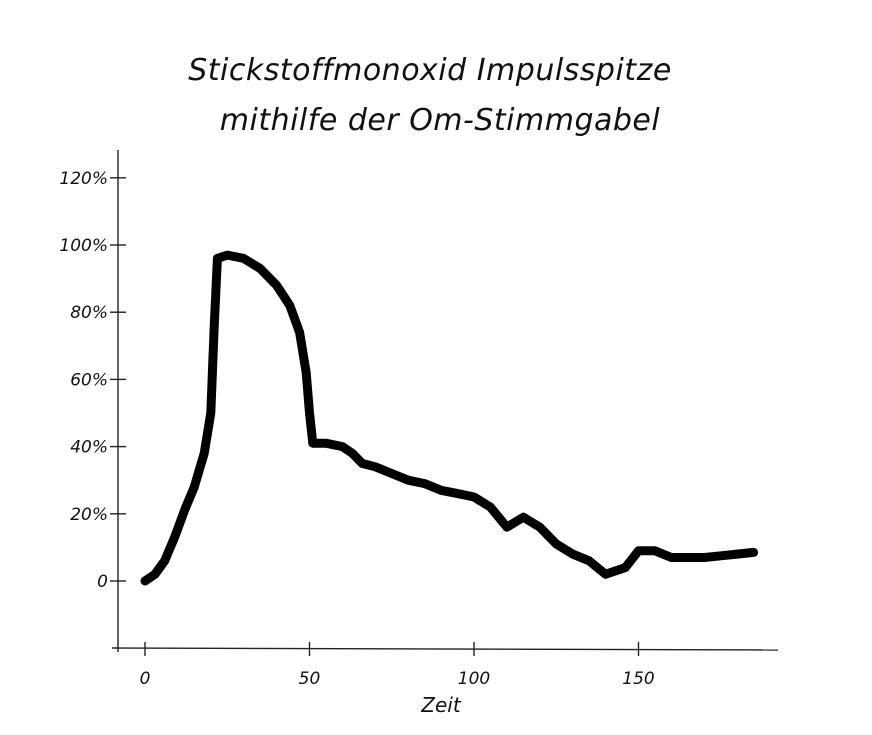 This screenshot has width=872, height=735. Describe the element at coordinates (89, 448) in the screenshot. I see `y-tick-label: 40%` at that location.